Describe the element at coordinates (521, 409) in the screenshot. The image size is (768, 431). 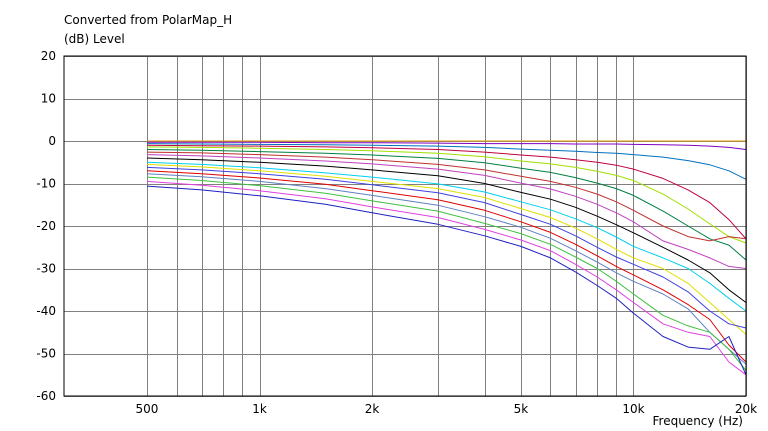
I see `x-tick-label: 5k` at that location.